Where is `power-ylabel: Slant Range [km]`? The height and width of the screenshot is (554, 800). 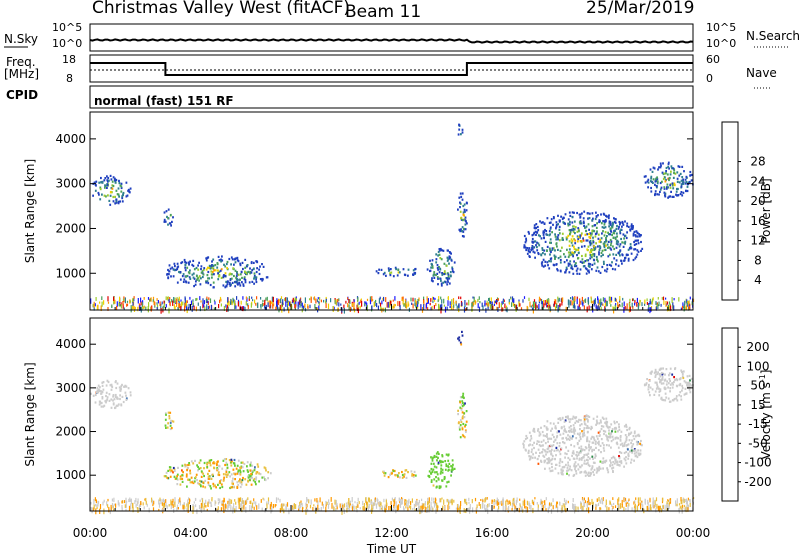
power-ylabel: Slant Range [km] is located at coordinates (30, 211).